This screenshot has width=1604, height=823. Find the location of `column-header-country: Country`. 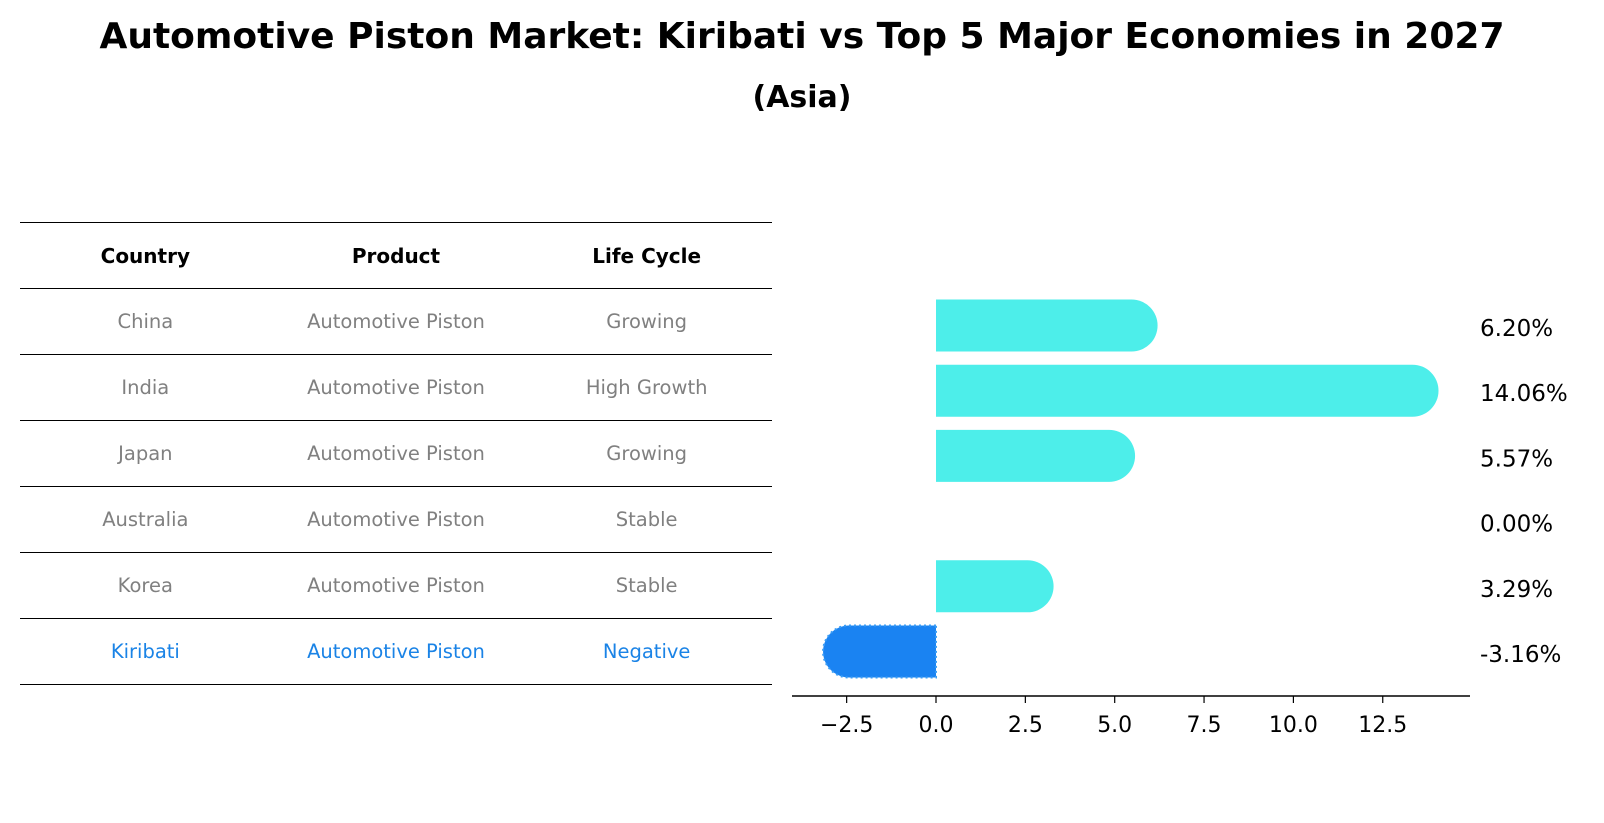

column-header-country: Country is located at coordinates (145, 255).